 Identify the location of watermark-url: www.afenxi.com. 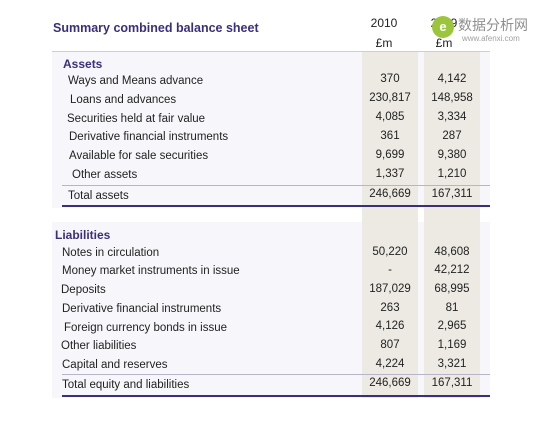
(491, 38).